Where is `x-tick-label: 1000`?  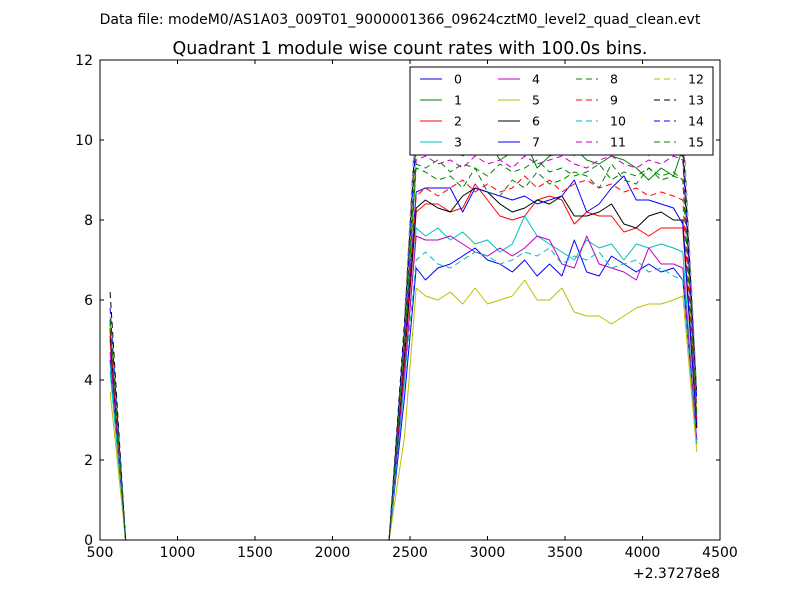 x-tick-label: 1000 is located at coordinates (178, 553).